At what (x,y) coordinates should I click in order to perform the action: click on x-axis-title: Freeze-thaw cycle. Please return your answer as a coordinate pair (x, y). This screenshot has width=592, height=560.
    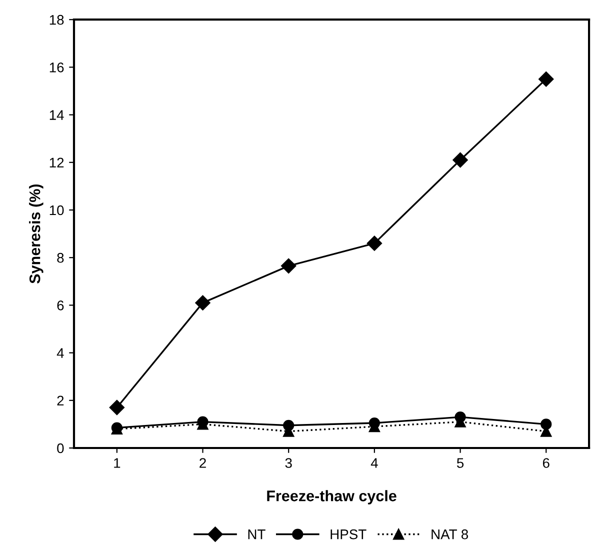
    Looking at the image, I should click on (331, 497).